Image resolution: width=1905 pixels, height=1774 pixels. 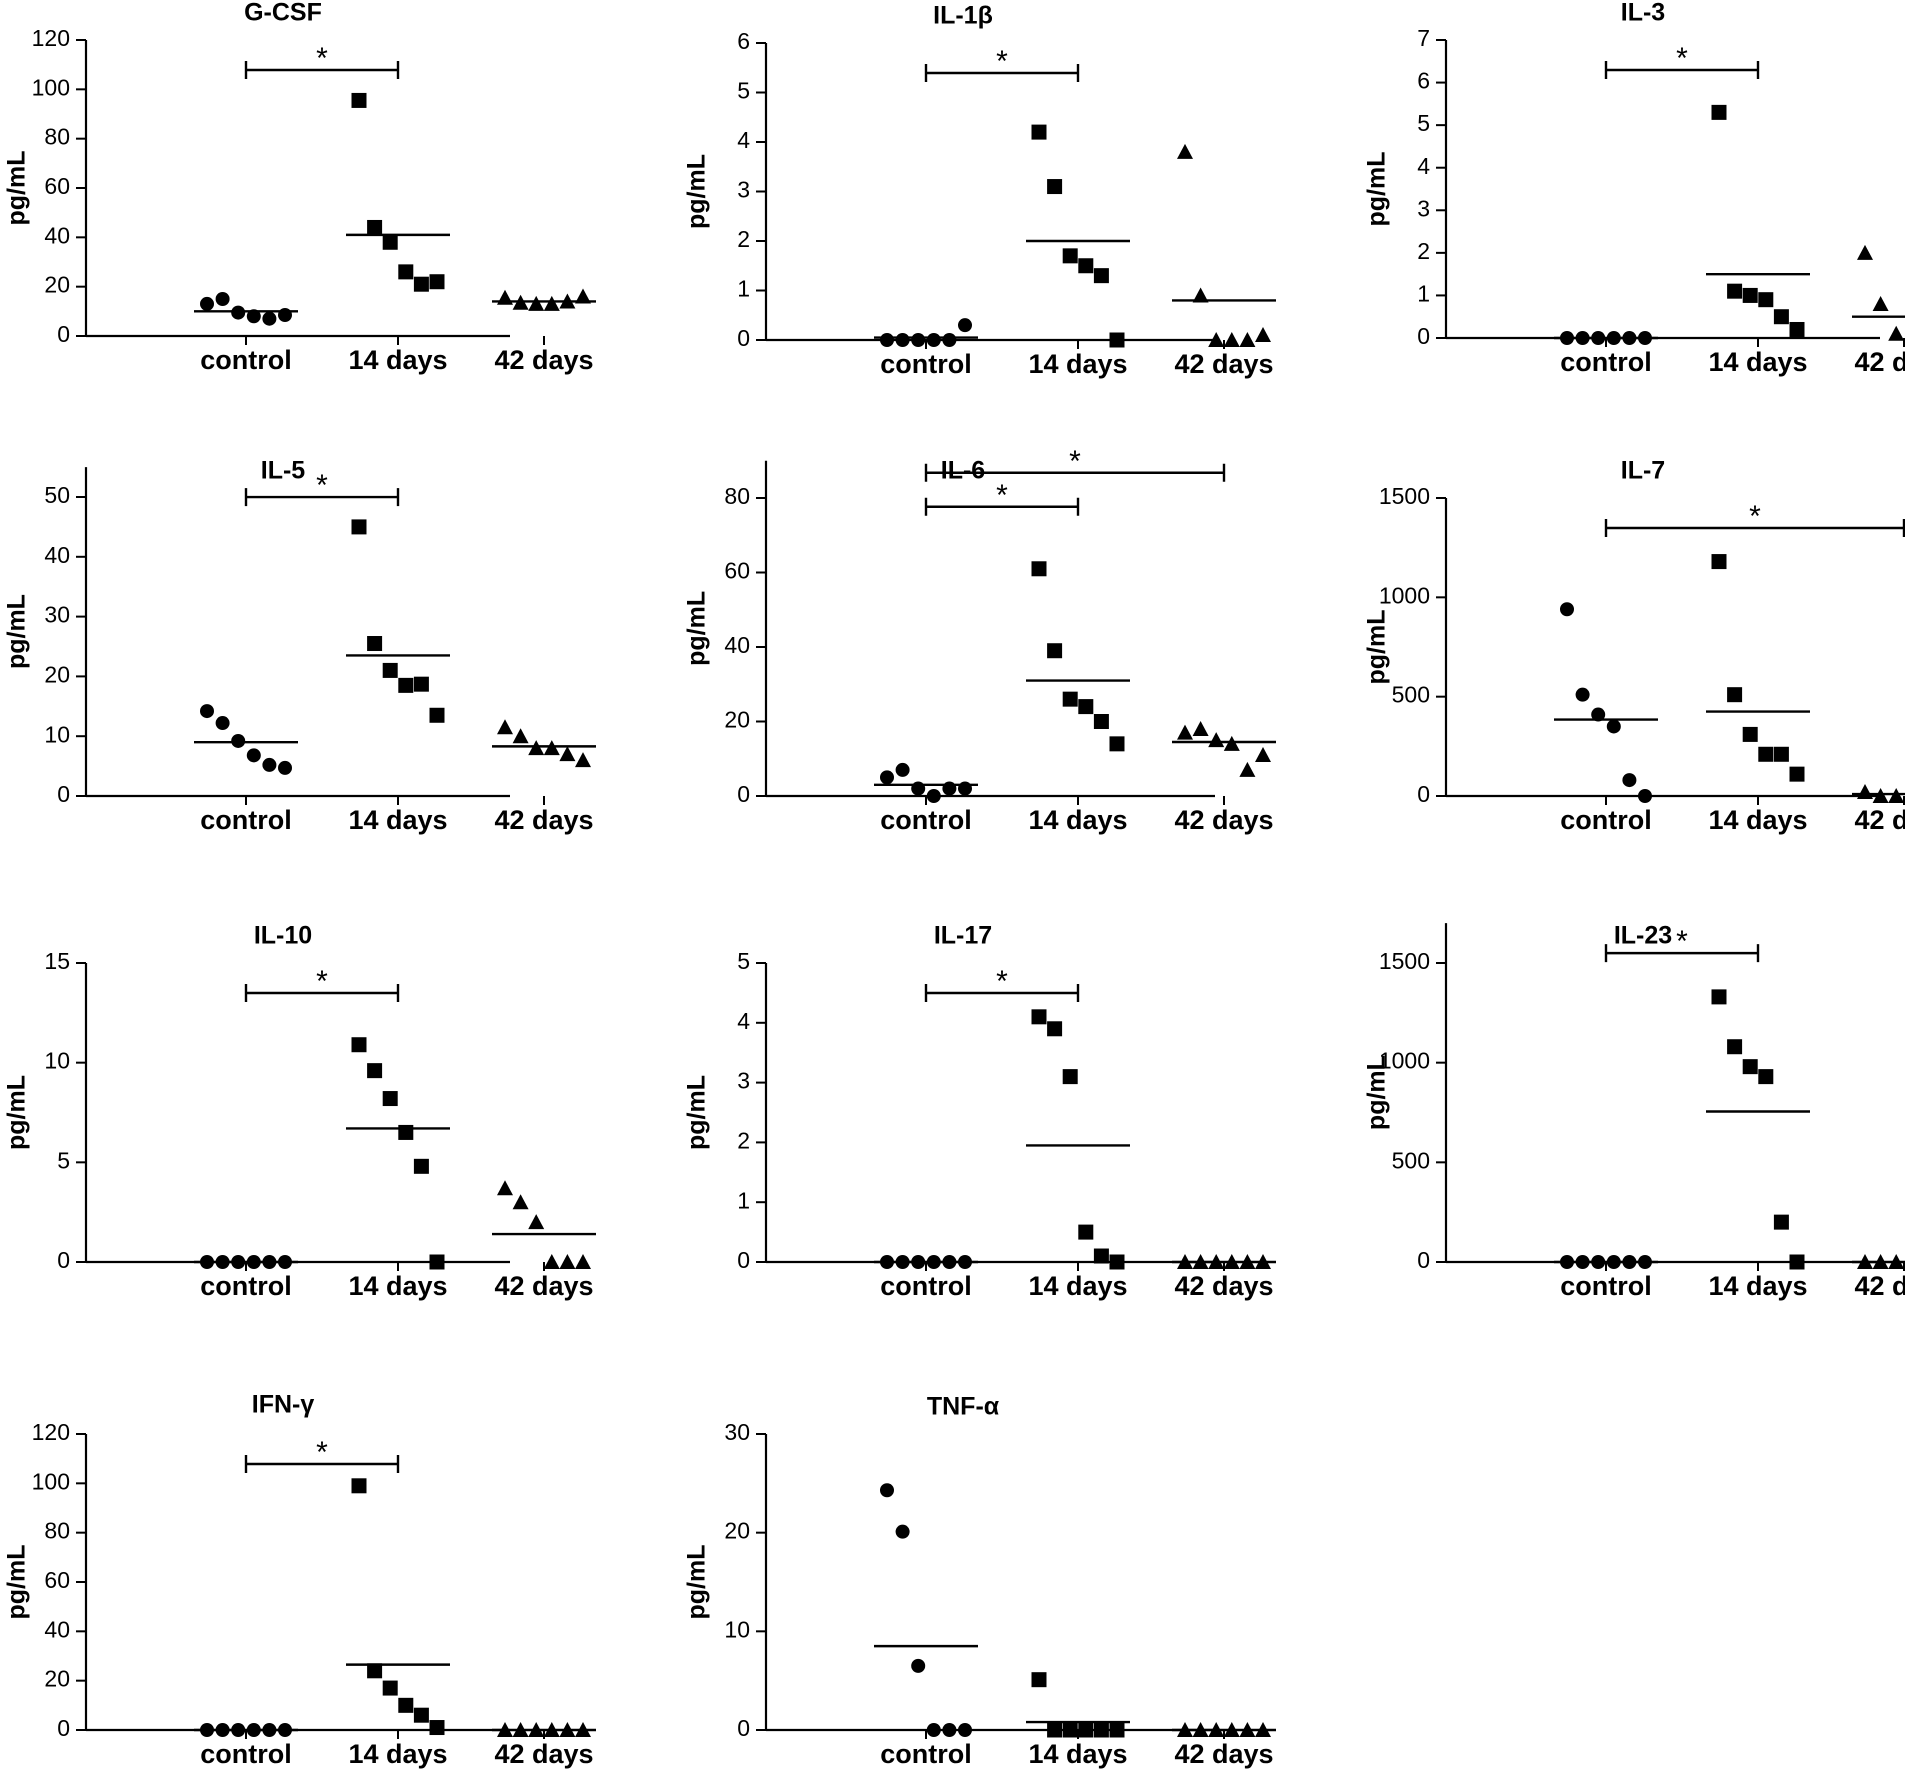 What do you see at coordinates (283, 1405) in the screenshot?
I see `chart-title: IFN-γ` at bounding box center [283, 1405].